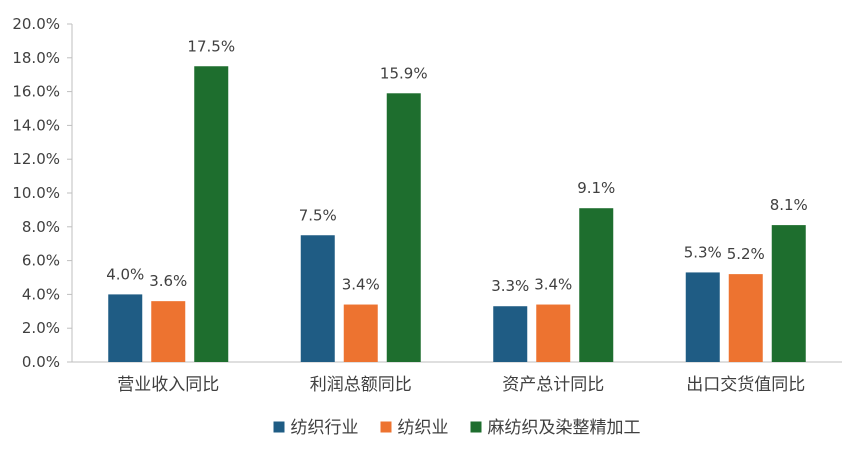  Describe the element at coordinates (746, 254) in the screenshot. I see `data-label: 5.2%` at that location.